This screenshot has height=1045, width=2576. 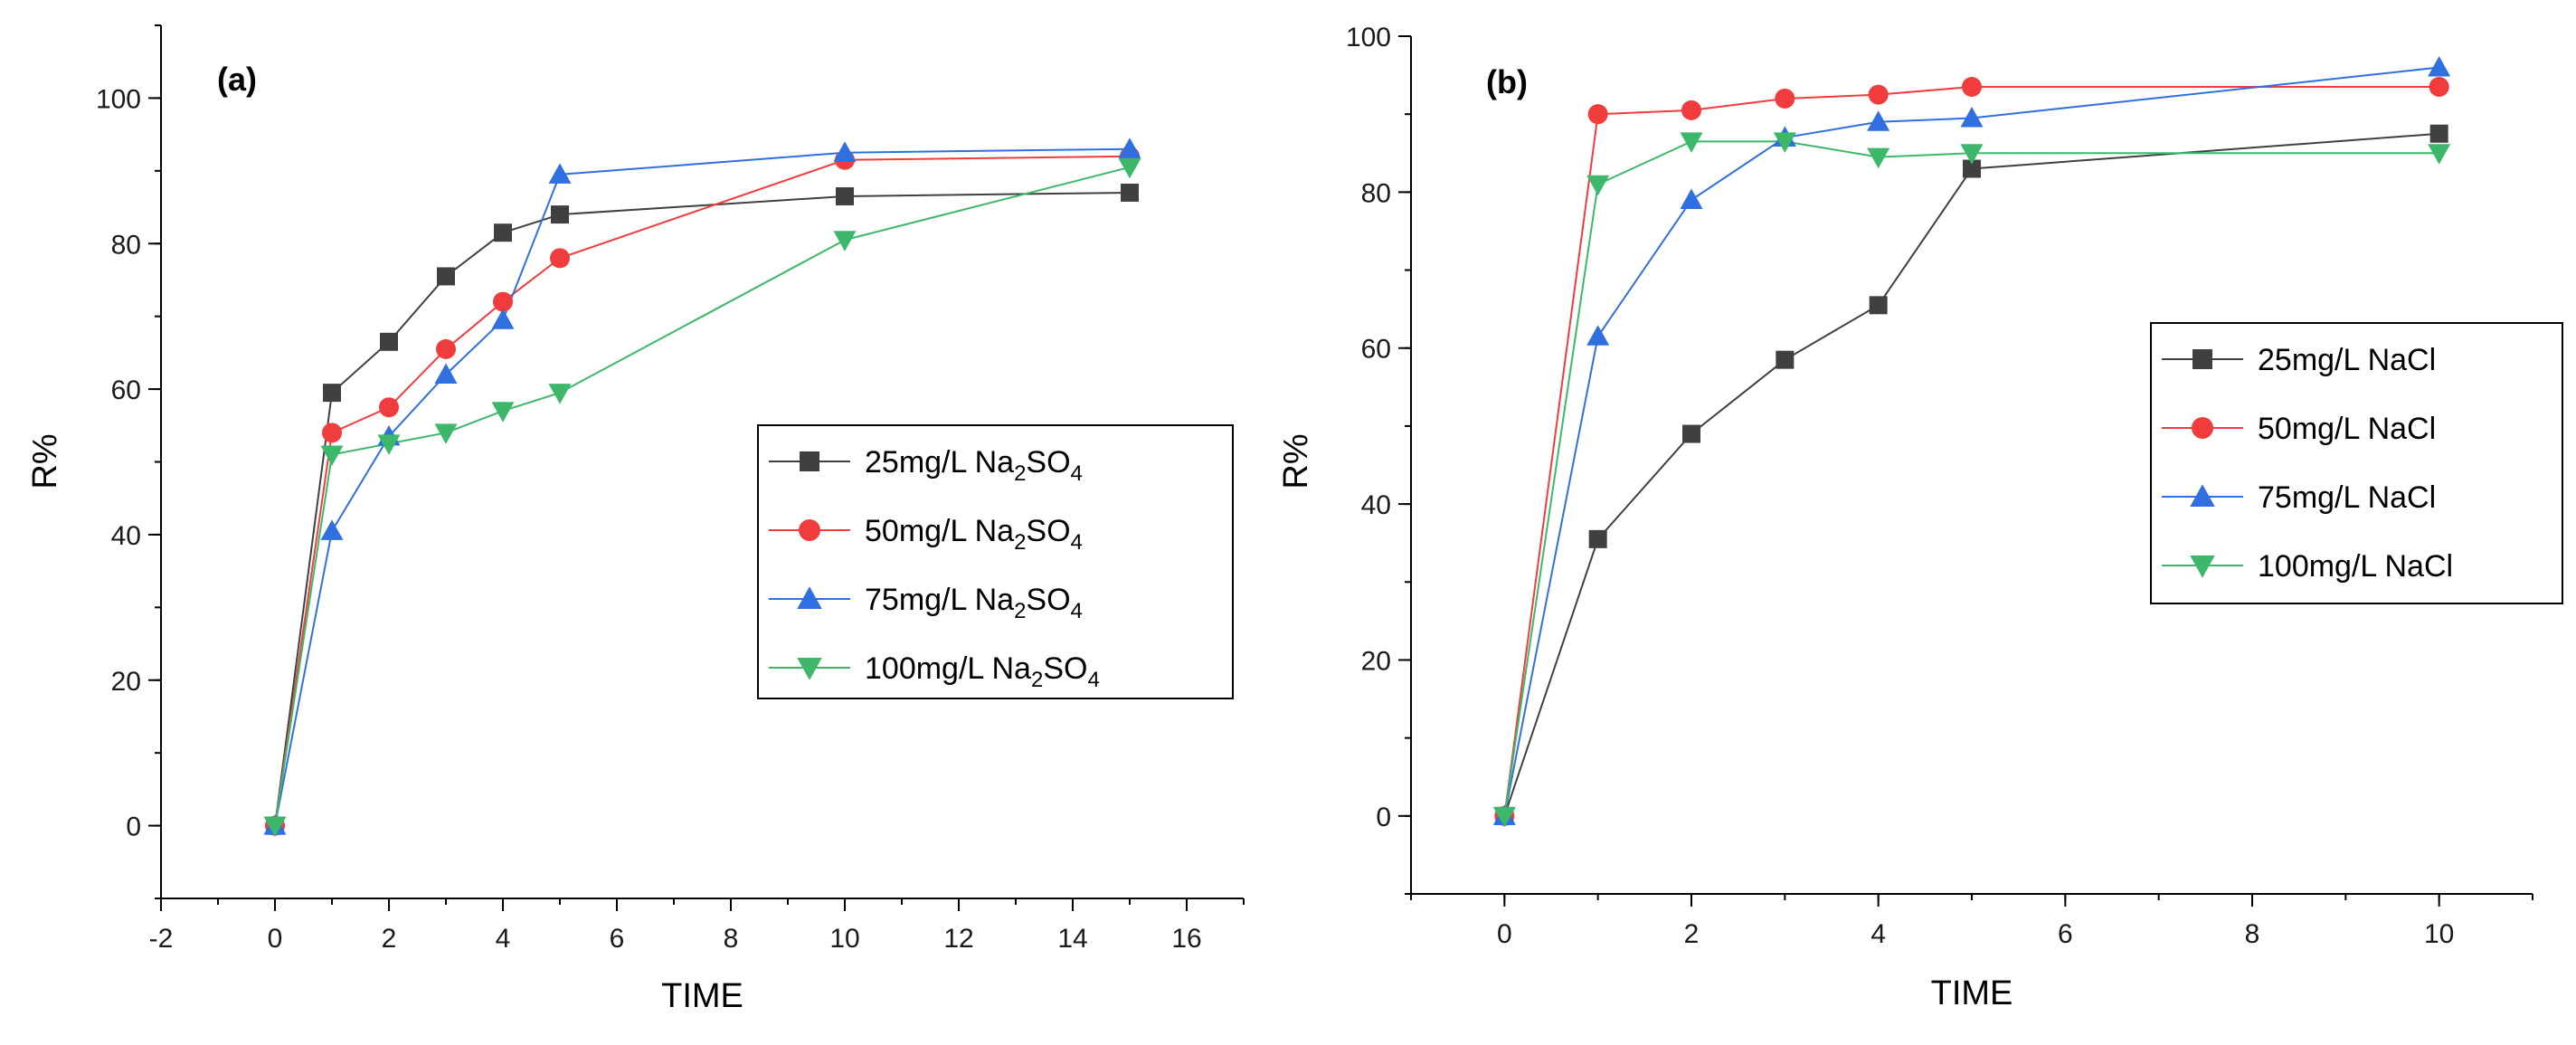 What do you see at coordinates (974, 465) in the screenshot?
I see `legend-label: 25mg/L Na2SO4` at bounding box center [974, 465].